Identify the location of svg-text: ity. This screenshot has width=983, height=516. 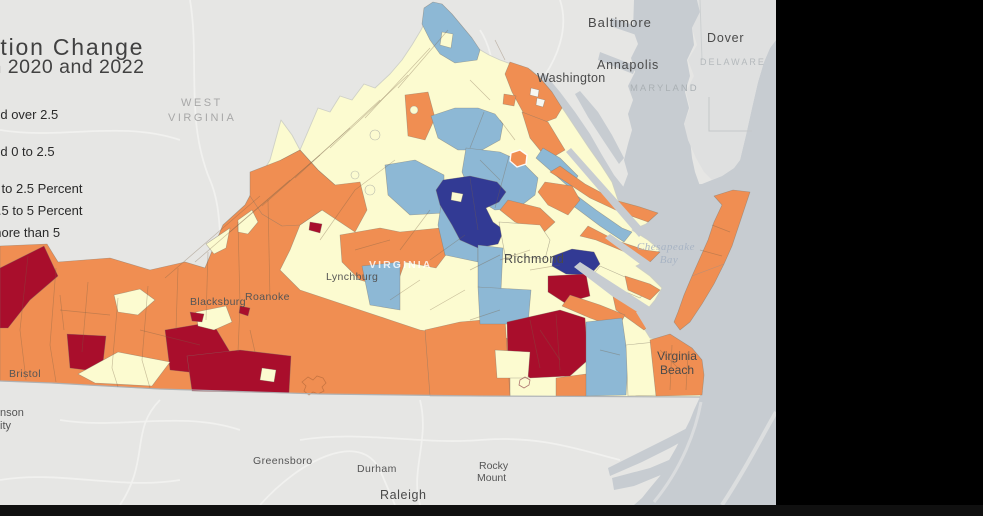
(6, 426).